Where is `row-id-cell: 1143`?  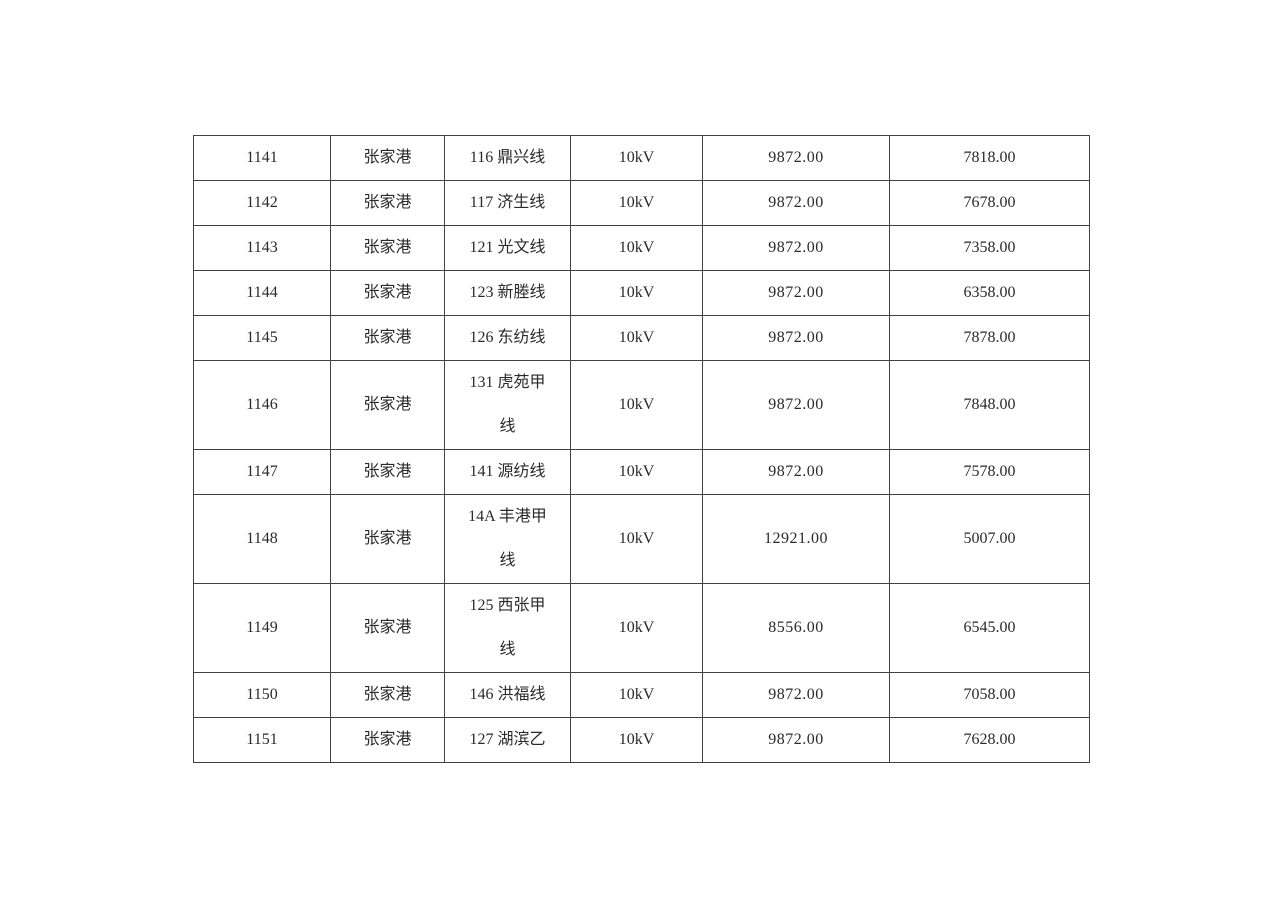
row-id-cell: 1143 is located at coordinates (262, 248).